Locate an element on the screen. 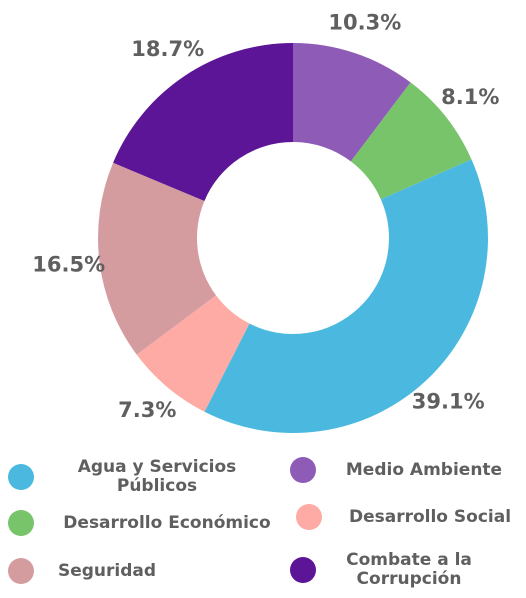  legend-item: Desarrollo Económico is located at coordinates (150, 523).